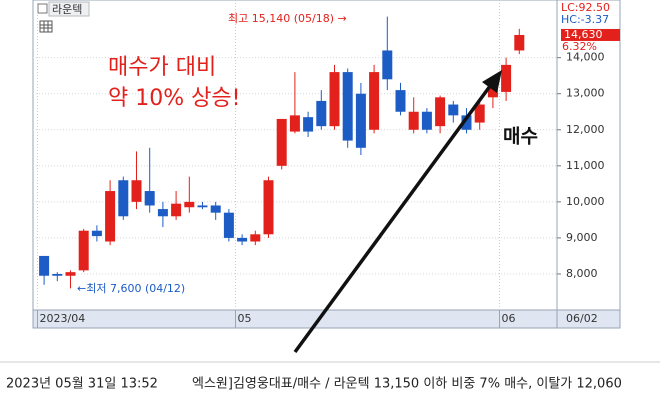 The image size is (660, 412). Describe the element at coordinates (585, 57) in the screenshot. I see `y-tick-label: 14,000` at that location.